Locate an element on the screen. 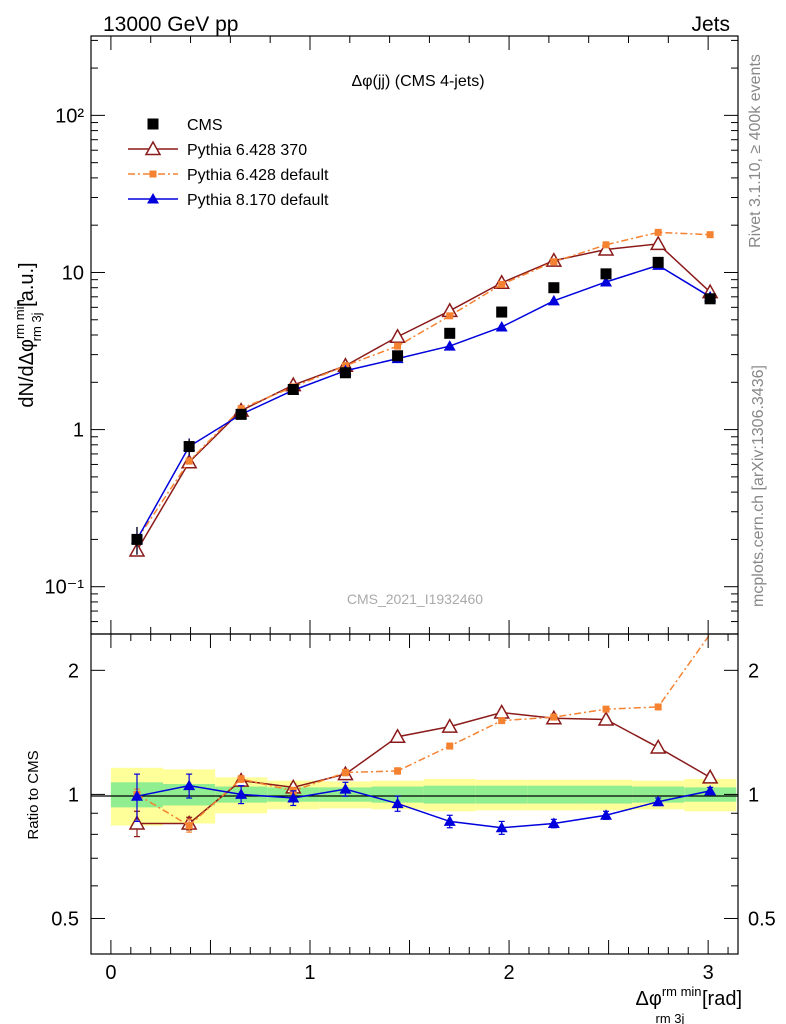  ratio-y-tick-label: 2 is located at coordinates (73, 671).